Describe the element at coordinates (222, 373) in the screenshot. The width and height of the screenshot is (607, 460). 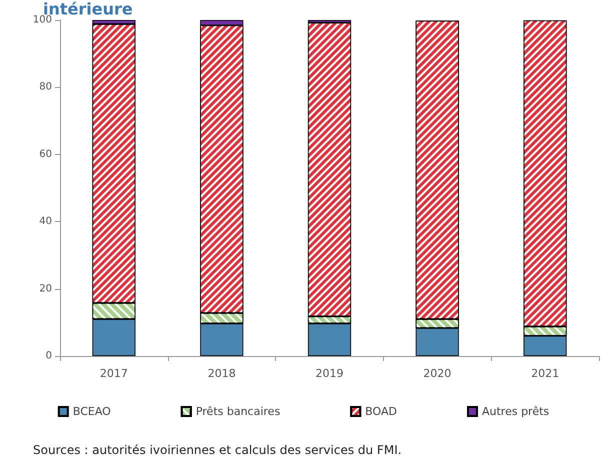
I see `x-tick-label: 2018` at that location.